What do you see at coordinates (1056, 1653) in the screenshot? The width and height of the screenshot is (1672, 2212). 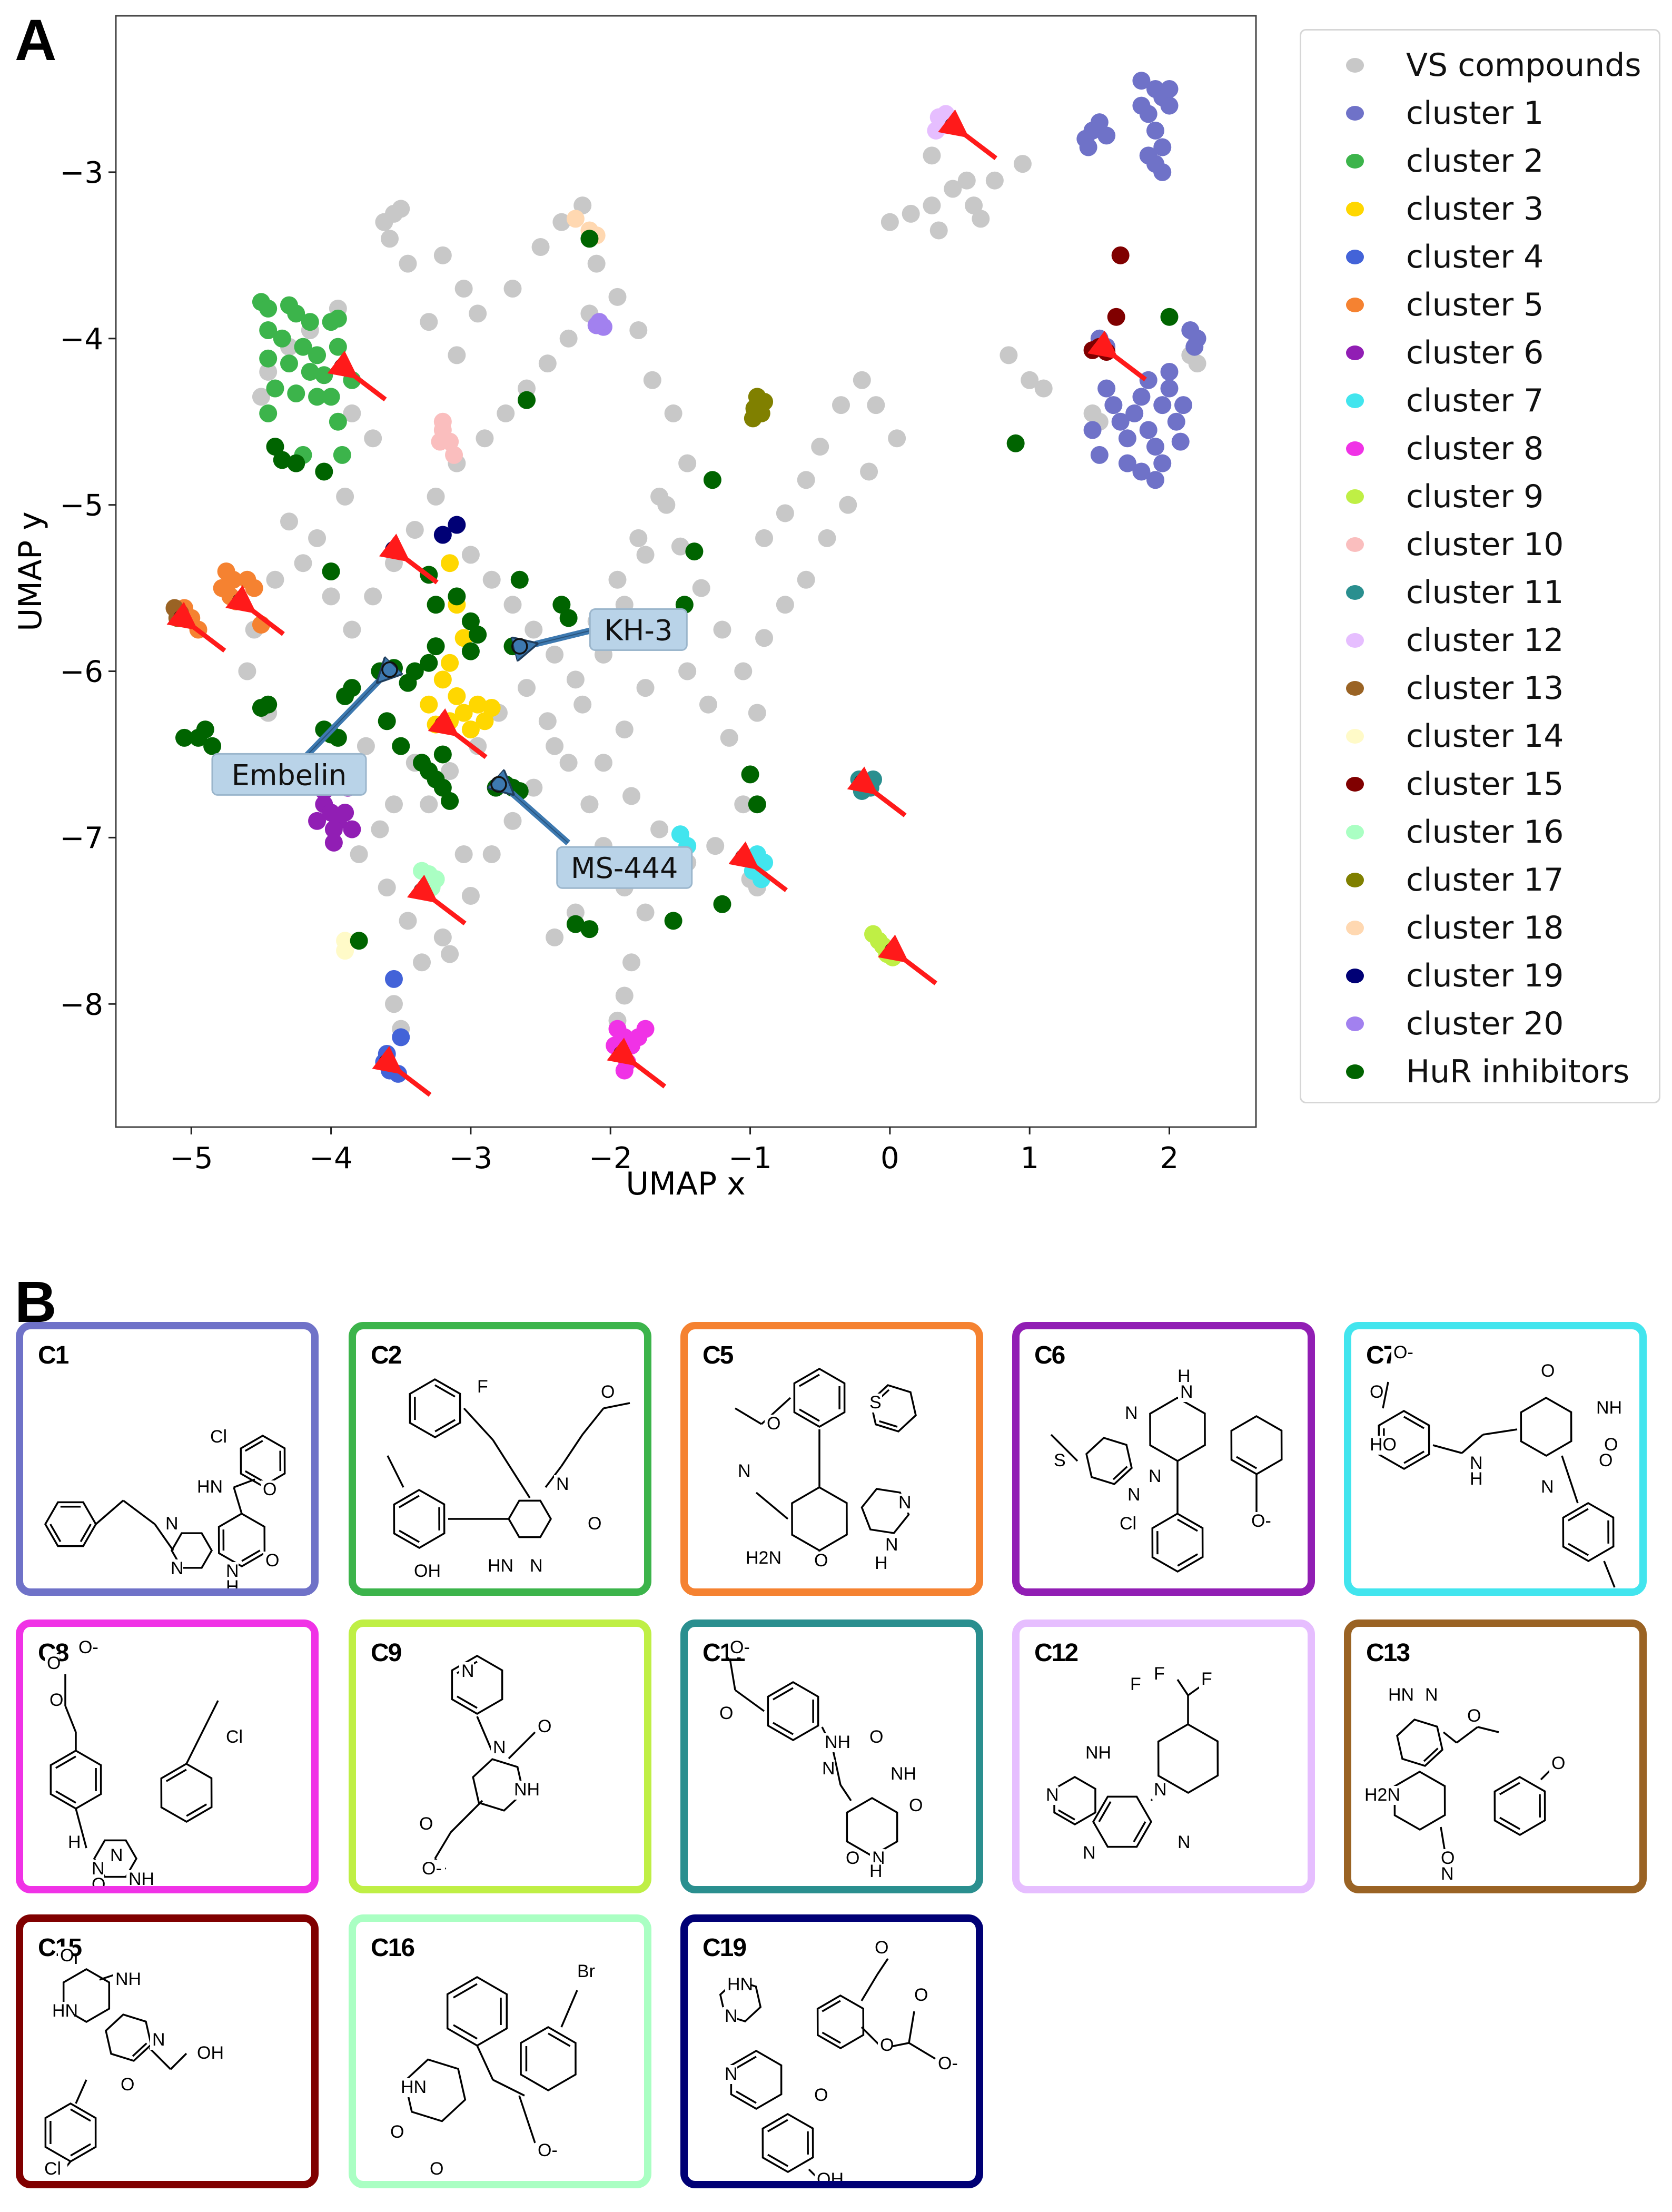 I see `structure-card-title: C12` at bounding box center [1056, 1653].